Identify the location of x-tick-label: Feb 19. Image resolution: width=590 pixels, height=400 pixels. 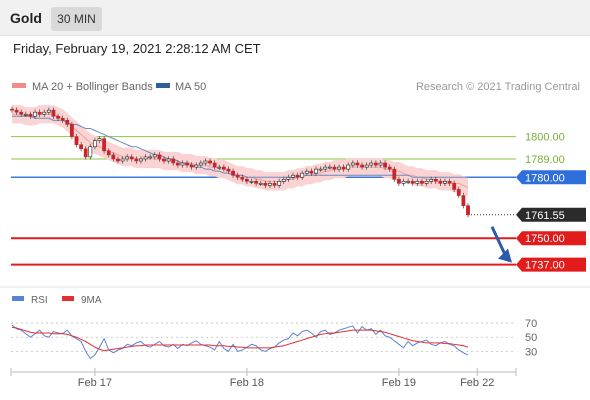
(399, 383).